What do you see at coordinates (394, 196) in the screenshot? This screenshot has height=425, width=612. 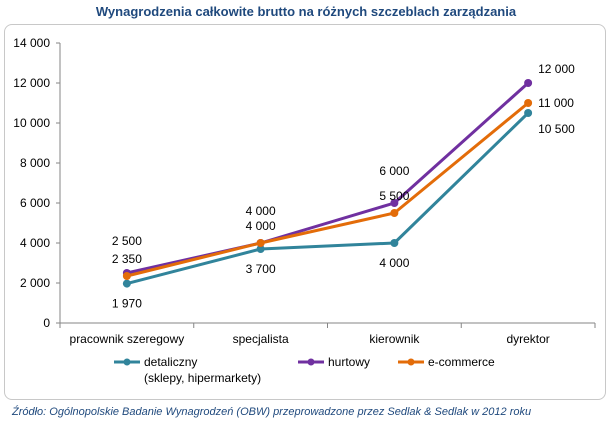 I see `data-label: 5 500` at bounding box center [394, 196].